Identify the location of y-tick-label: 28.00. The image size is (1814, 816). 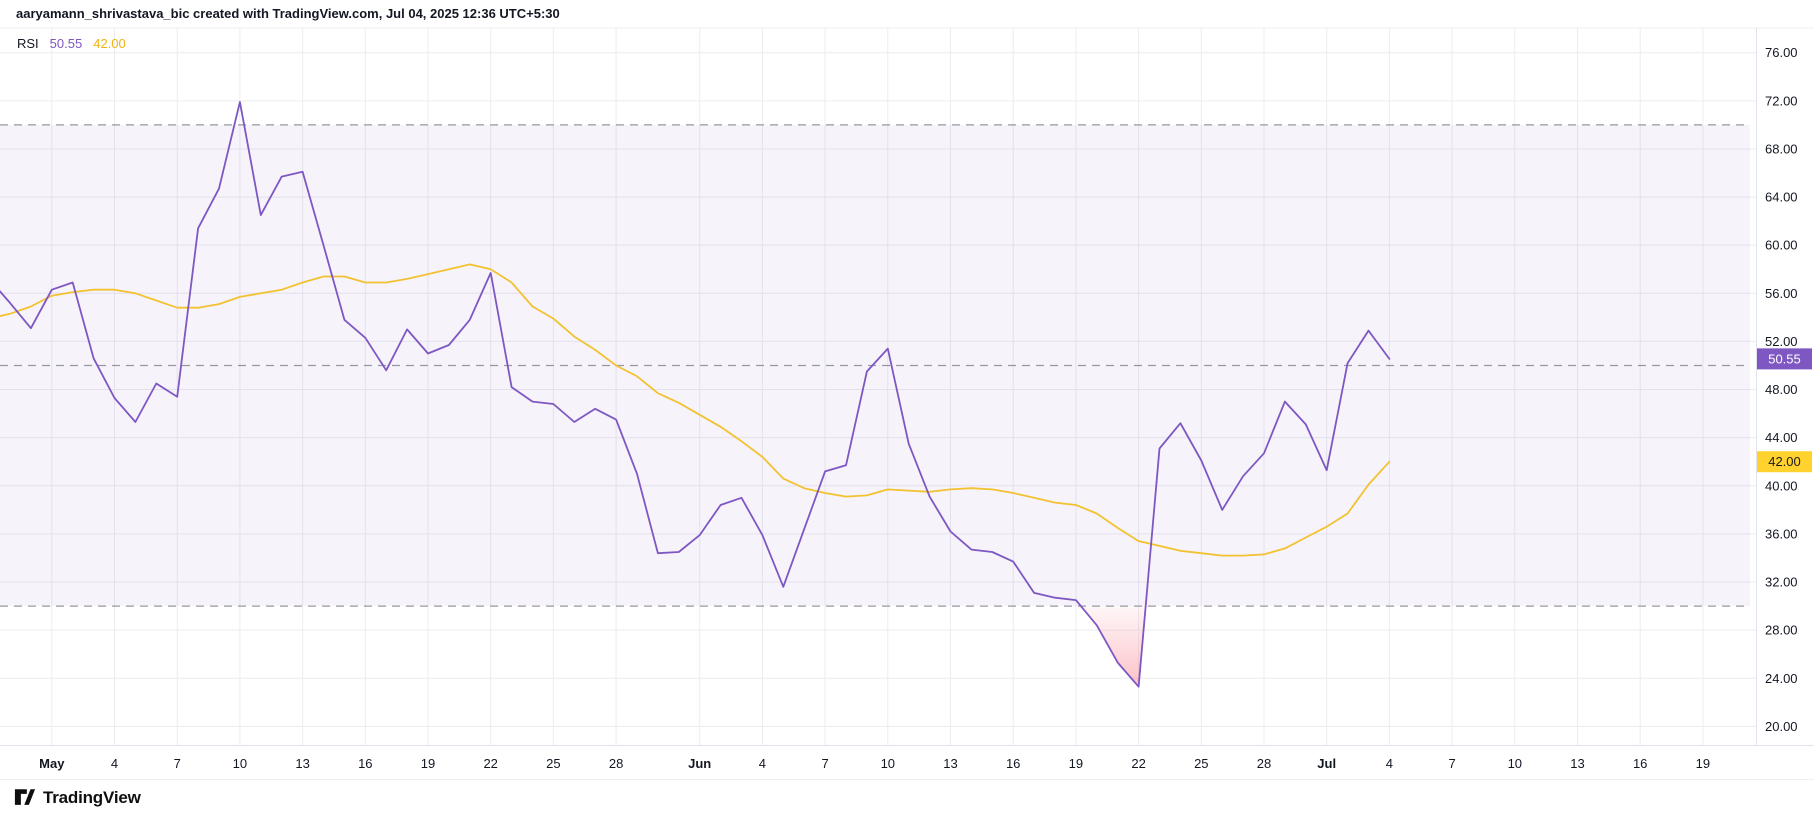
(1781, 630).